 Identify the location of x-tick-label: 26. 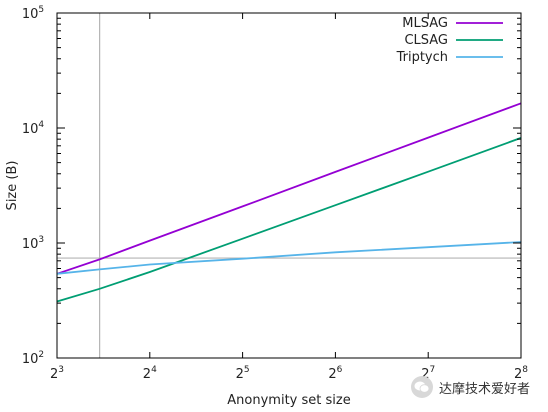
(335, 373).